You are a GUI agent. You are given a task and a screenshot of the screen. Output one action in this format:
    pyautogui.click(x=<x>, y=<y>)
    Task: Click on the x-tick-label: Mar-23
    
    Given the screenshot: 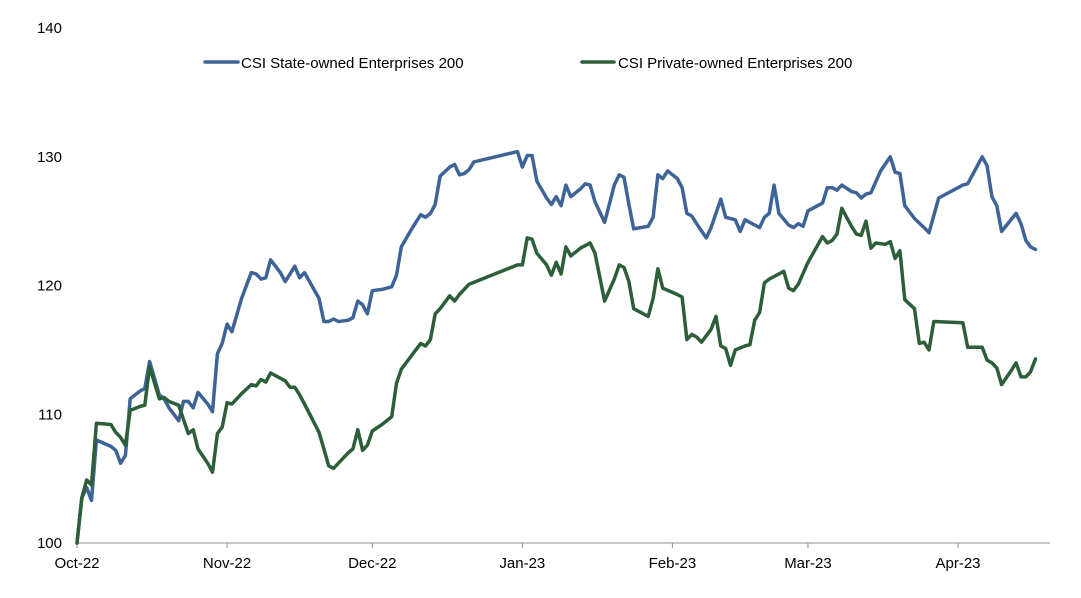 What is the action you would take?
    pyautogui.click(x=808, y=563)
    